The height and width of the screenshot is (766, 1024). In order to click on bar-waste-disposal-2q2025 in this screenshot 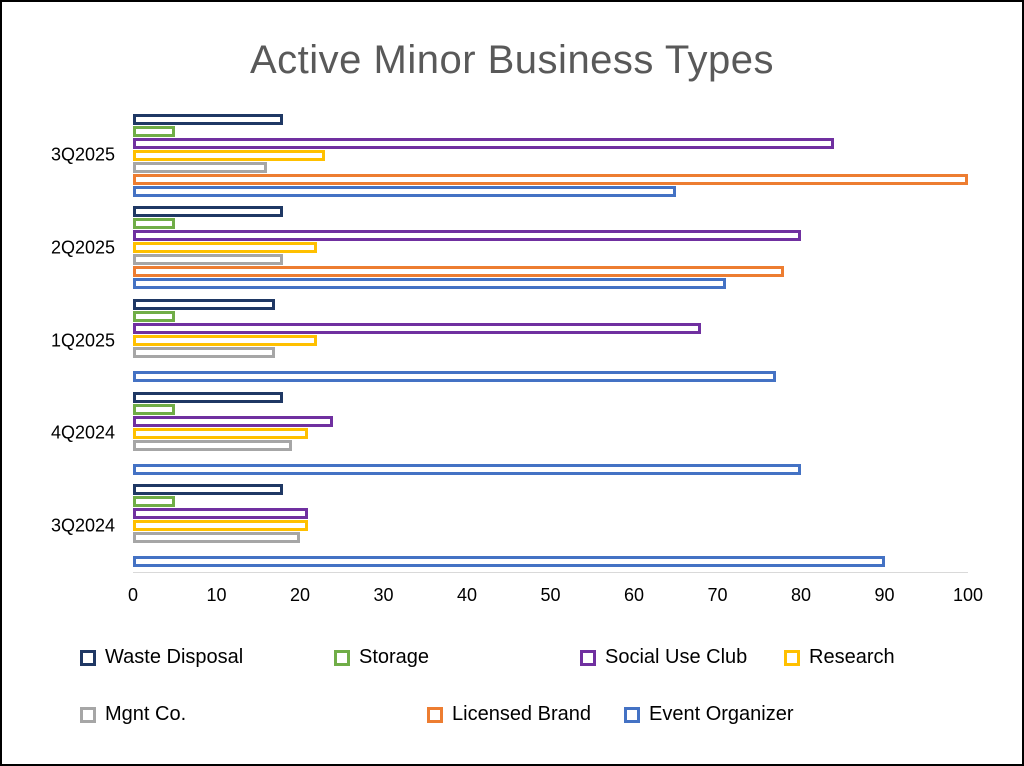, I will do `click(208, 212)`.